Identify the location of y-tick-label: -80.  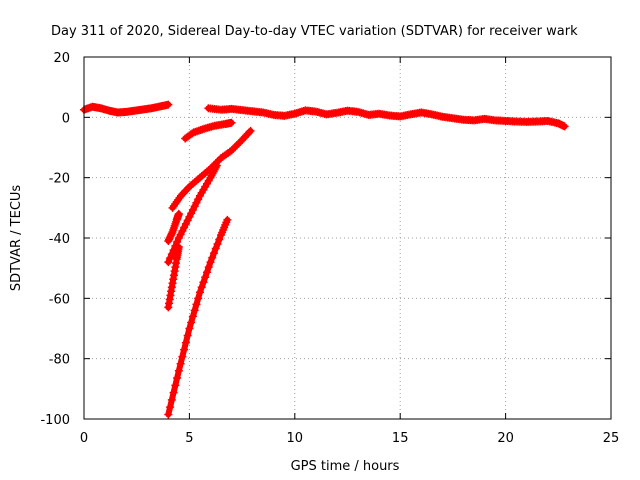
(59, 360).